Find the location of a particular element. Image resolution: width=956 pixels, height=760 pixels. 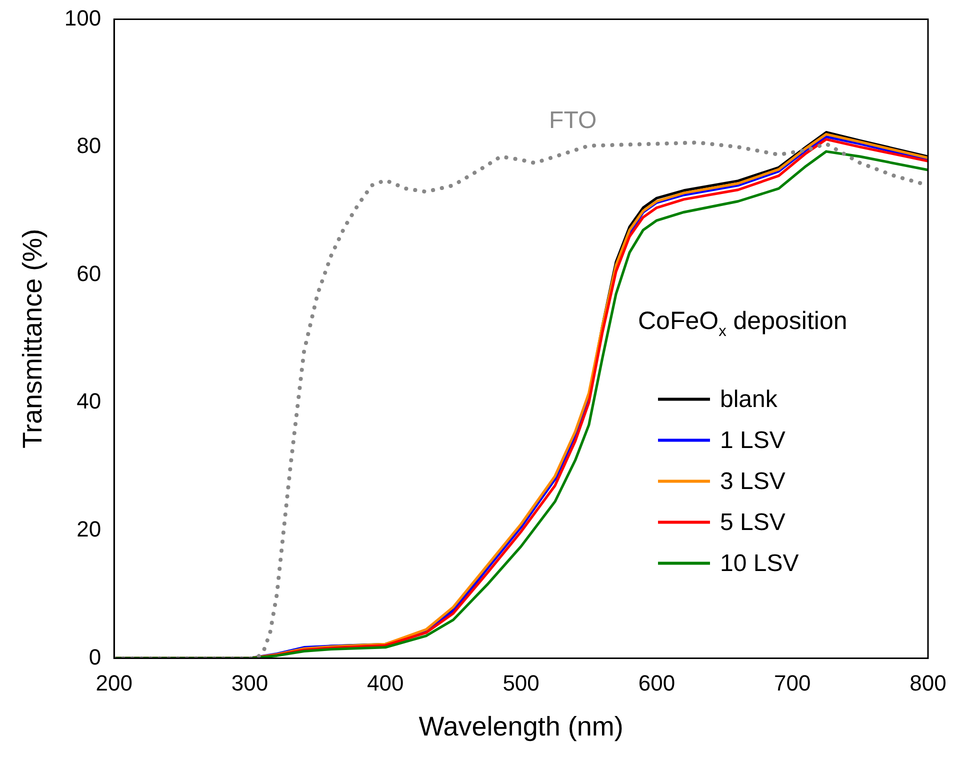

x-tick-label: 400 is located at coordinates (385, 683).